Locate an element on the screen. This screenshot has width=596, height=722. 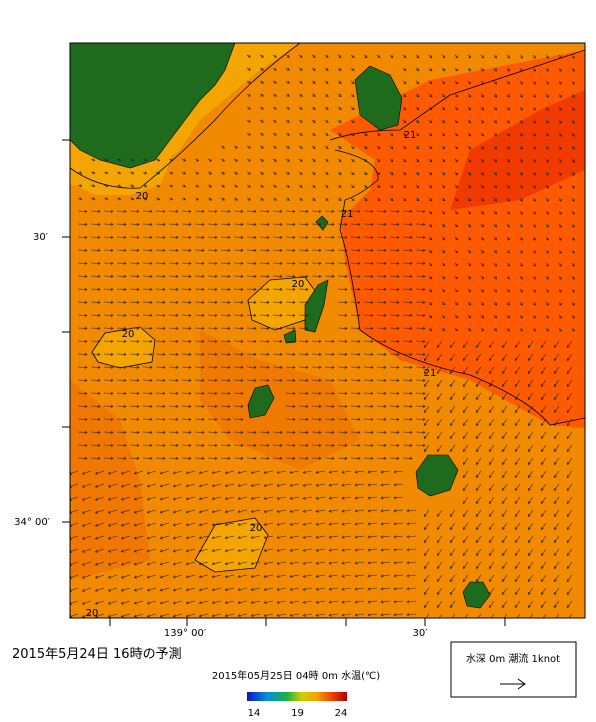
lon-label: 30′ is located at coordinates (421, 633).